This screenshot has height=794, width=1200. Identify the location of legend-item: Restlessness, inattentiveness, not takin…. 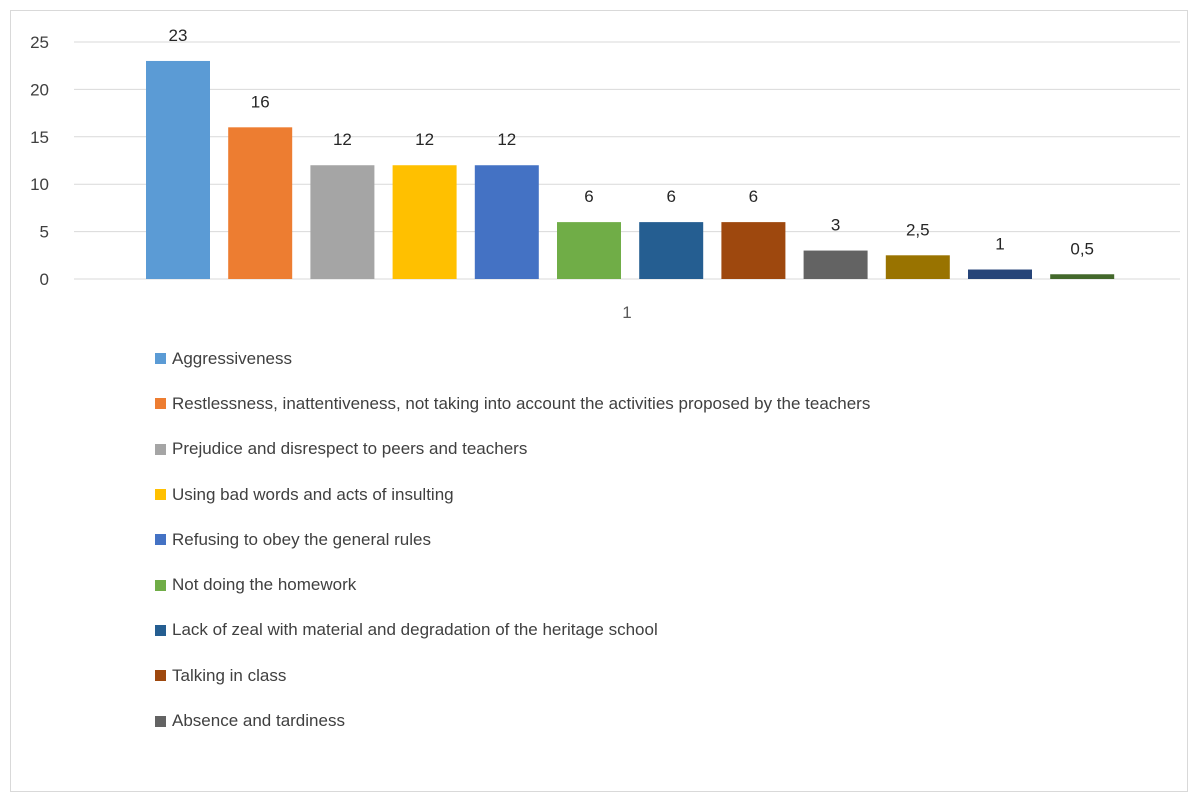
(512, 403).